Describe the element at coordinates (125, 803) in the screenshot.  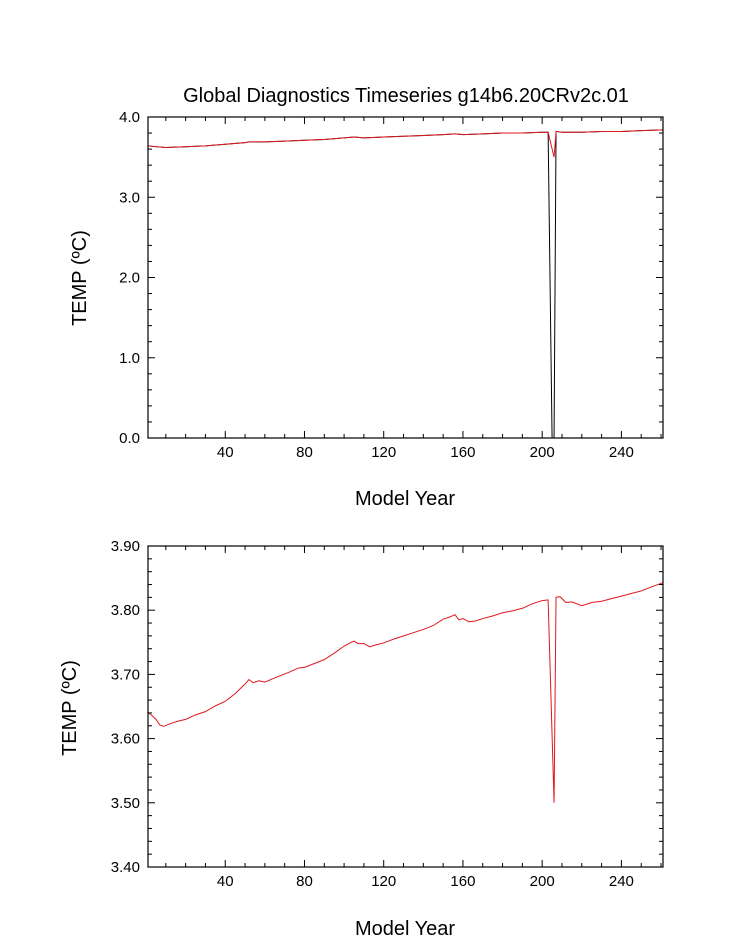
I see `y-tick-label: 3.50` at that location.